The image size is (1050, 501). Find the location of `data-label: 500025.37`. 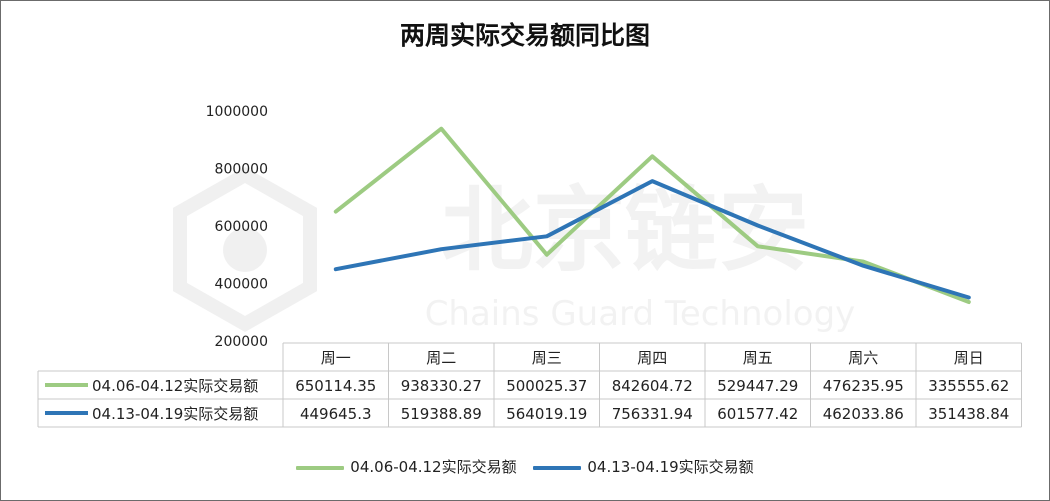

data-label: 500025.37 is located at coordinates (546, 386).